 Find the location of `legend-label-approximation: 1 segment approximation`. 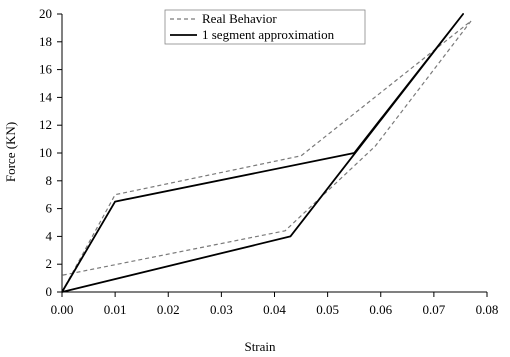

legend-label-approximation: 1 segment approximation is located at coordinates (268, 34).